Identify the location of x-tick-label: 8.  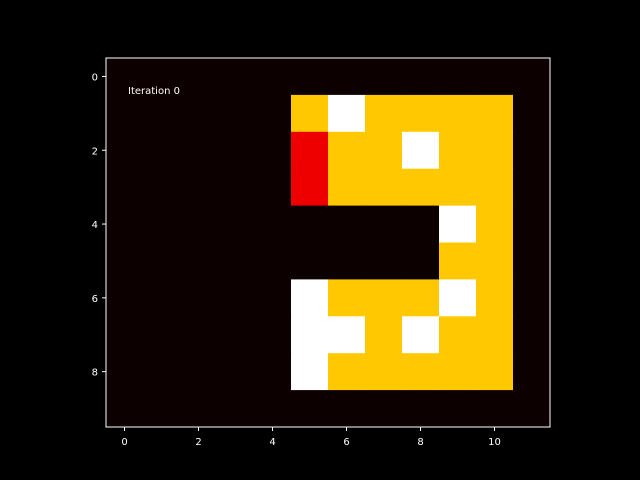
(420, 442).